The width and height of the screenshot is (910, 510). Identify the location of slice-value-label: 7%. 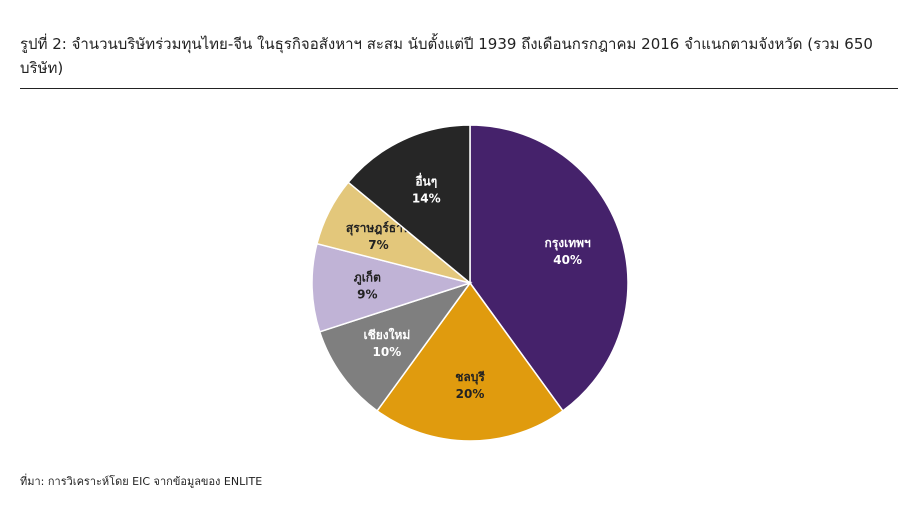
(378, 245).